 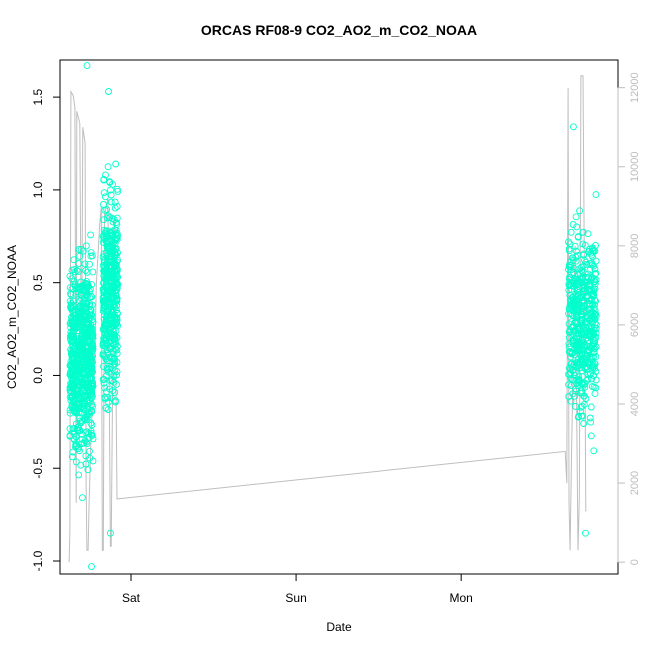 I want to click on y-tick-label: 0.0, so click(x=38, y=375).